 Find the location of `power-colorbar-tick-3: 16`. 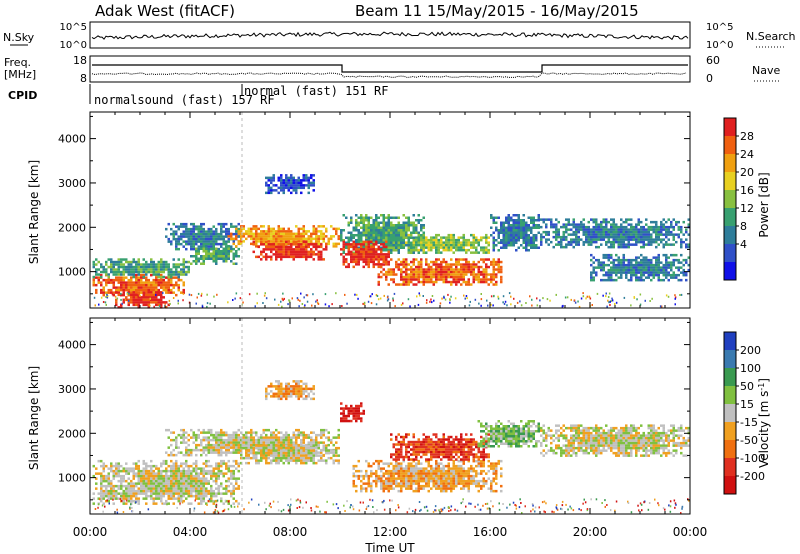

power-colorbar-tick-3: 16 is located at coordinates (747, 190).